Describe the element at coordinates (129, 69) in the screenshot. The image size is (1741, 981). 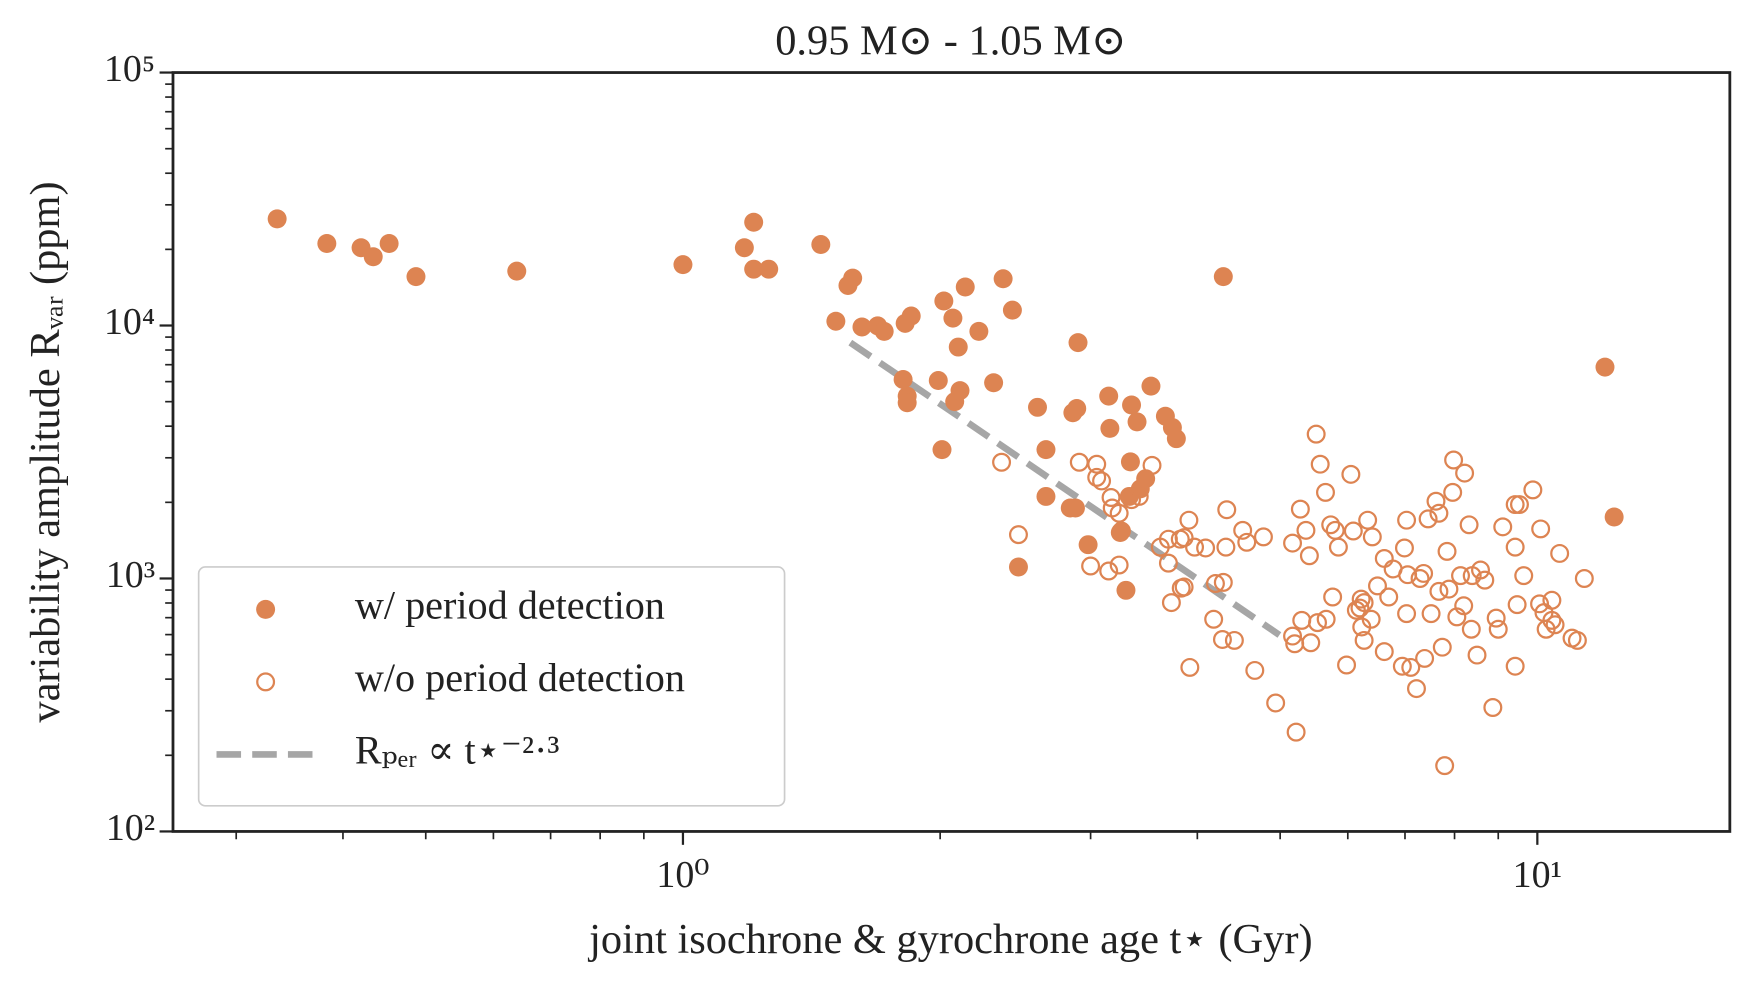
I see `y-tick-label: 10⁵` at that location.